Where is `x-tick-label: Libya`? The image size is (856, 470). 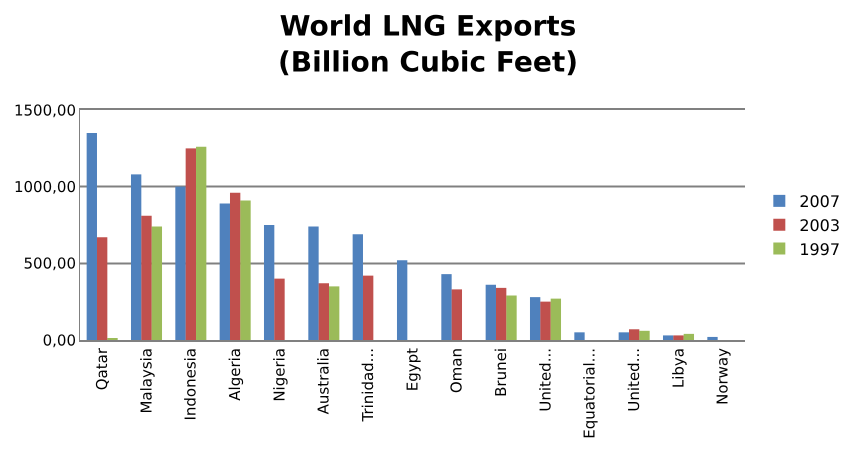 x-tick-label: Libya is located at coordinates (678, 368).